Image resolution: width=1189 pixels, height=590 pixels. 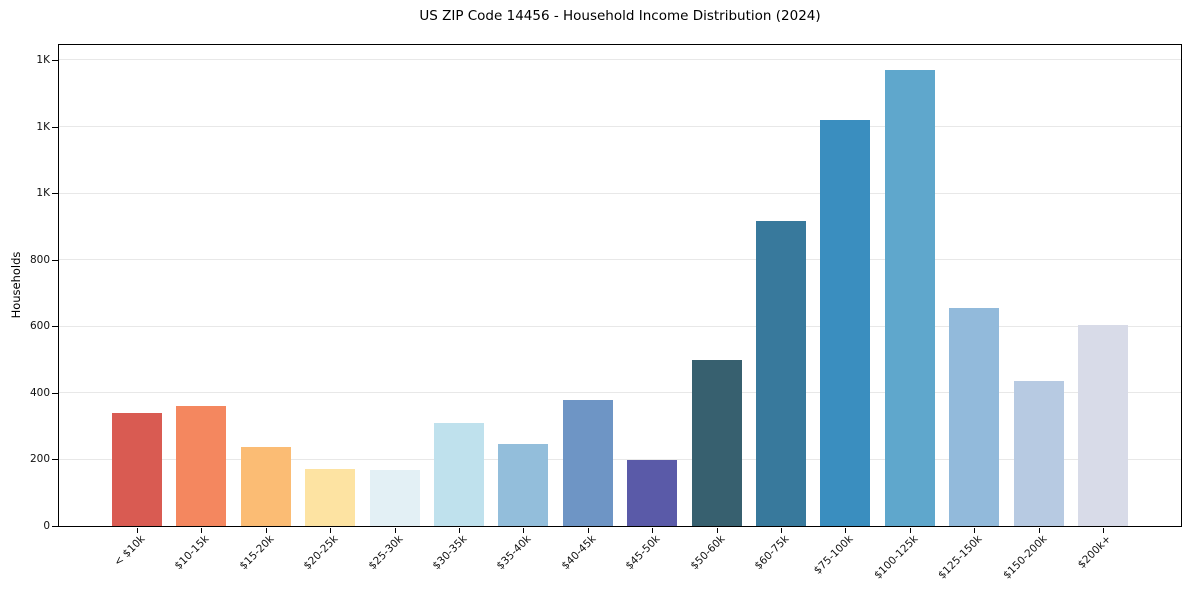 What do you see at coordinates (39, 459) in the screenshot?
I see `y-tick-label: 200` at bounding box center [39, 459].